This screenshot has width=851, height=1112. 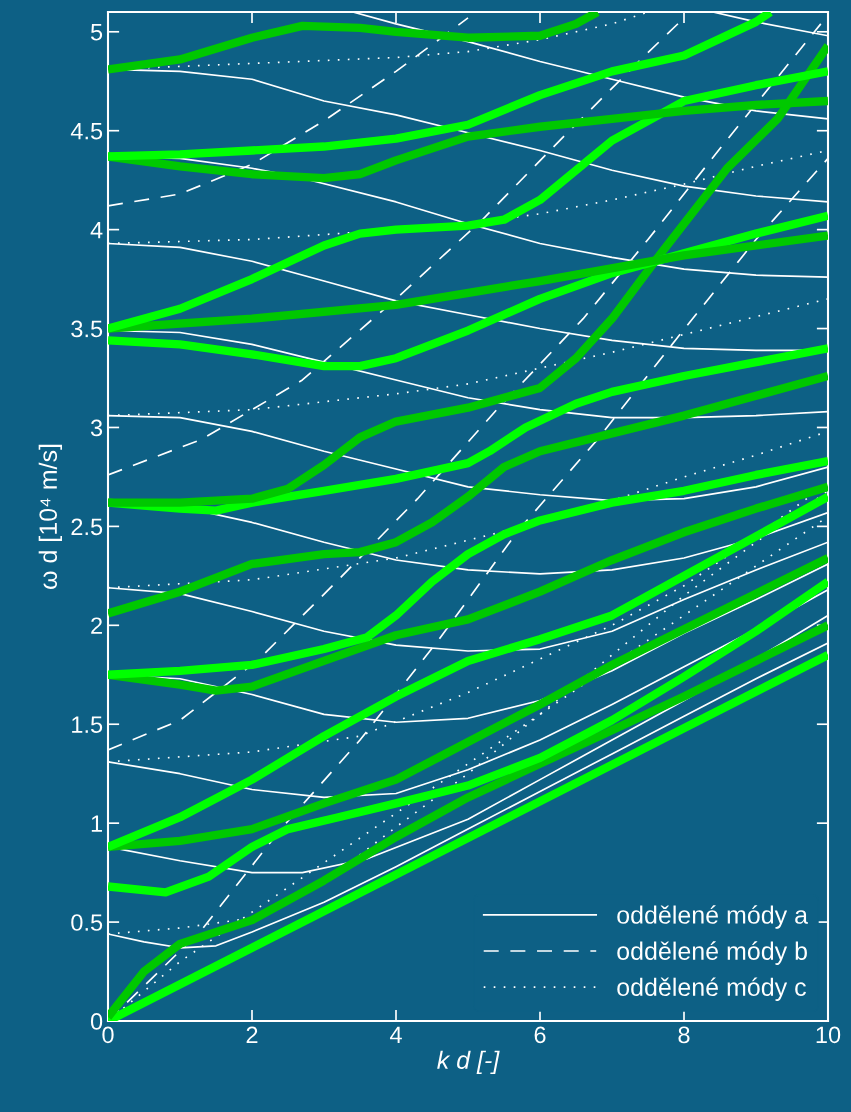 I want to click on y-tick-label: 0, so click(x=96, y=1021).